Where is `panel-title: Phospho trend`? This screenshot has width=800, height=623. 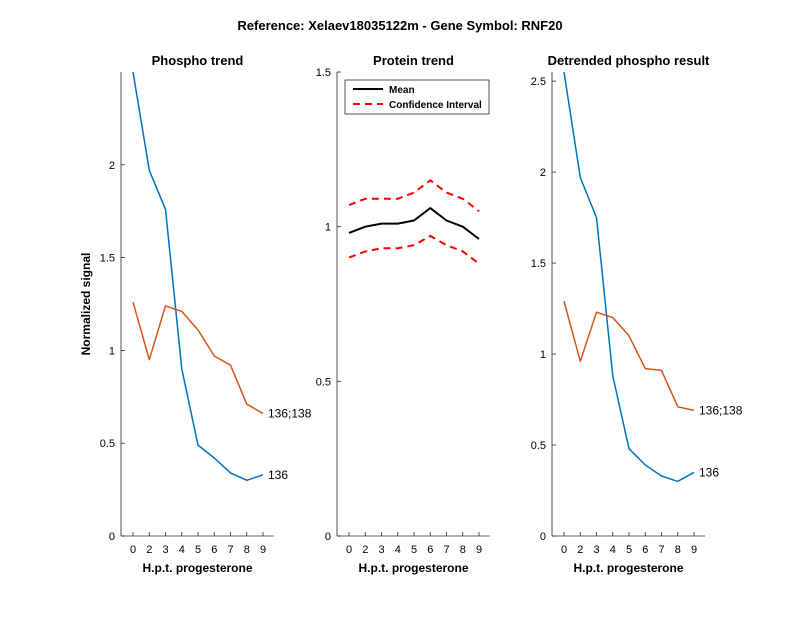 panel-title: Phospho trend is located at coordinates (198, 60).